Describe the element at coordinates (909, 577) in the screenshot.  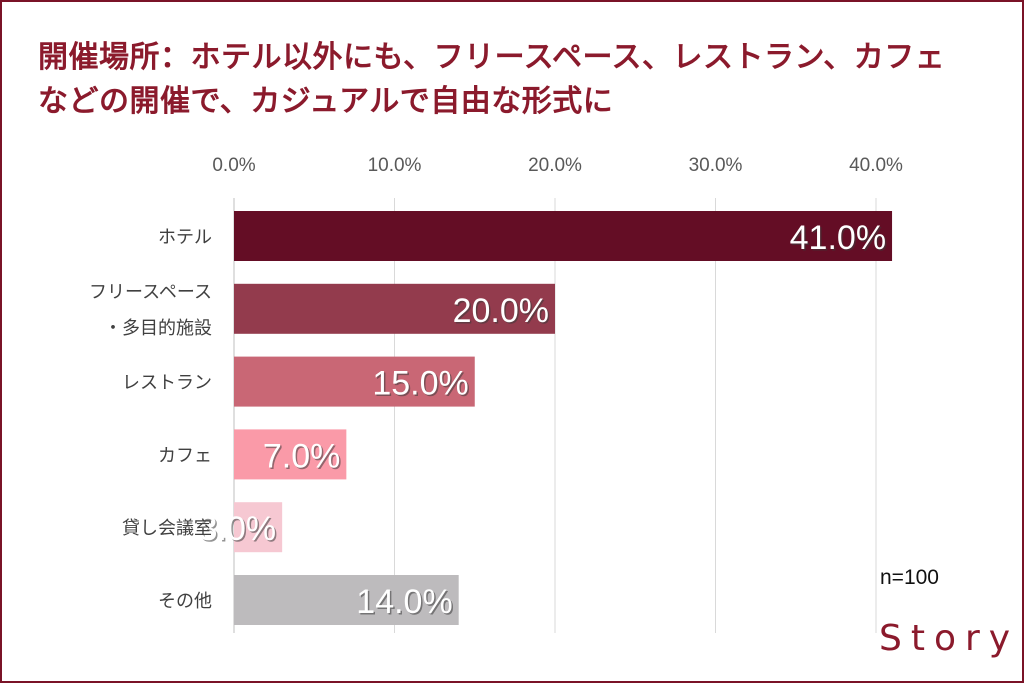
I see `sample-size-label: n=100` at that location.